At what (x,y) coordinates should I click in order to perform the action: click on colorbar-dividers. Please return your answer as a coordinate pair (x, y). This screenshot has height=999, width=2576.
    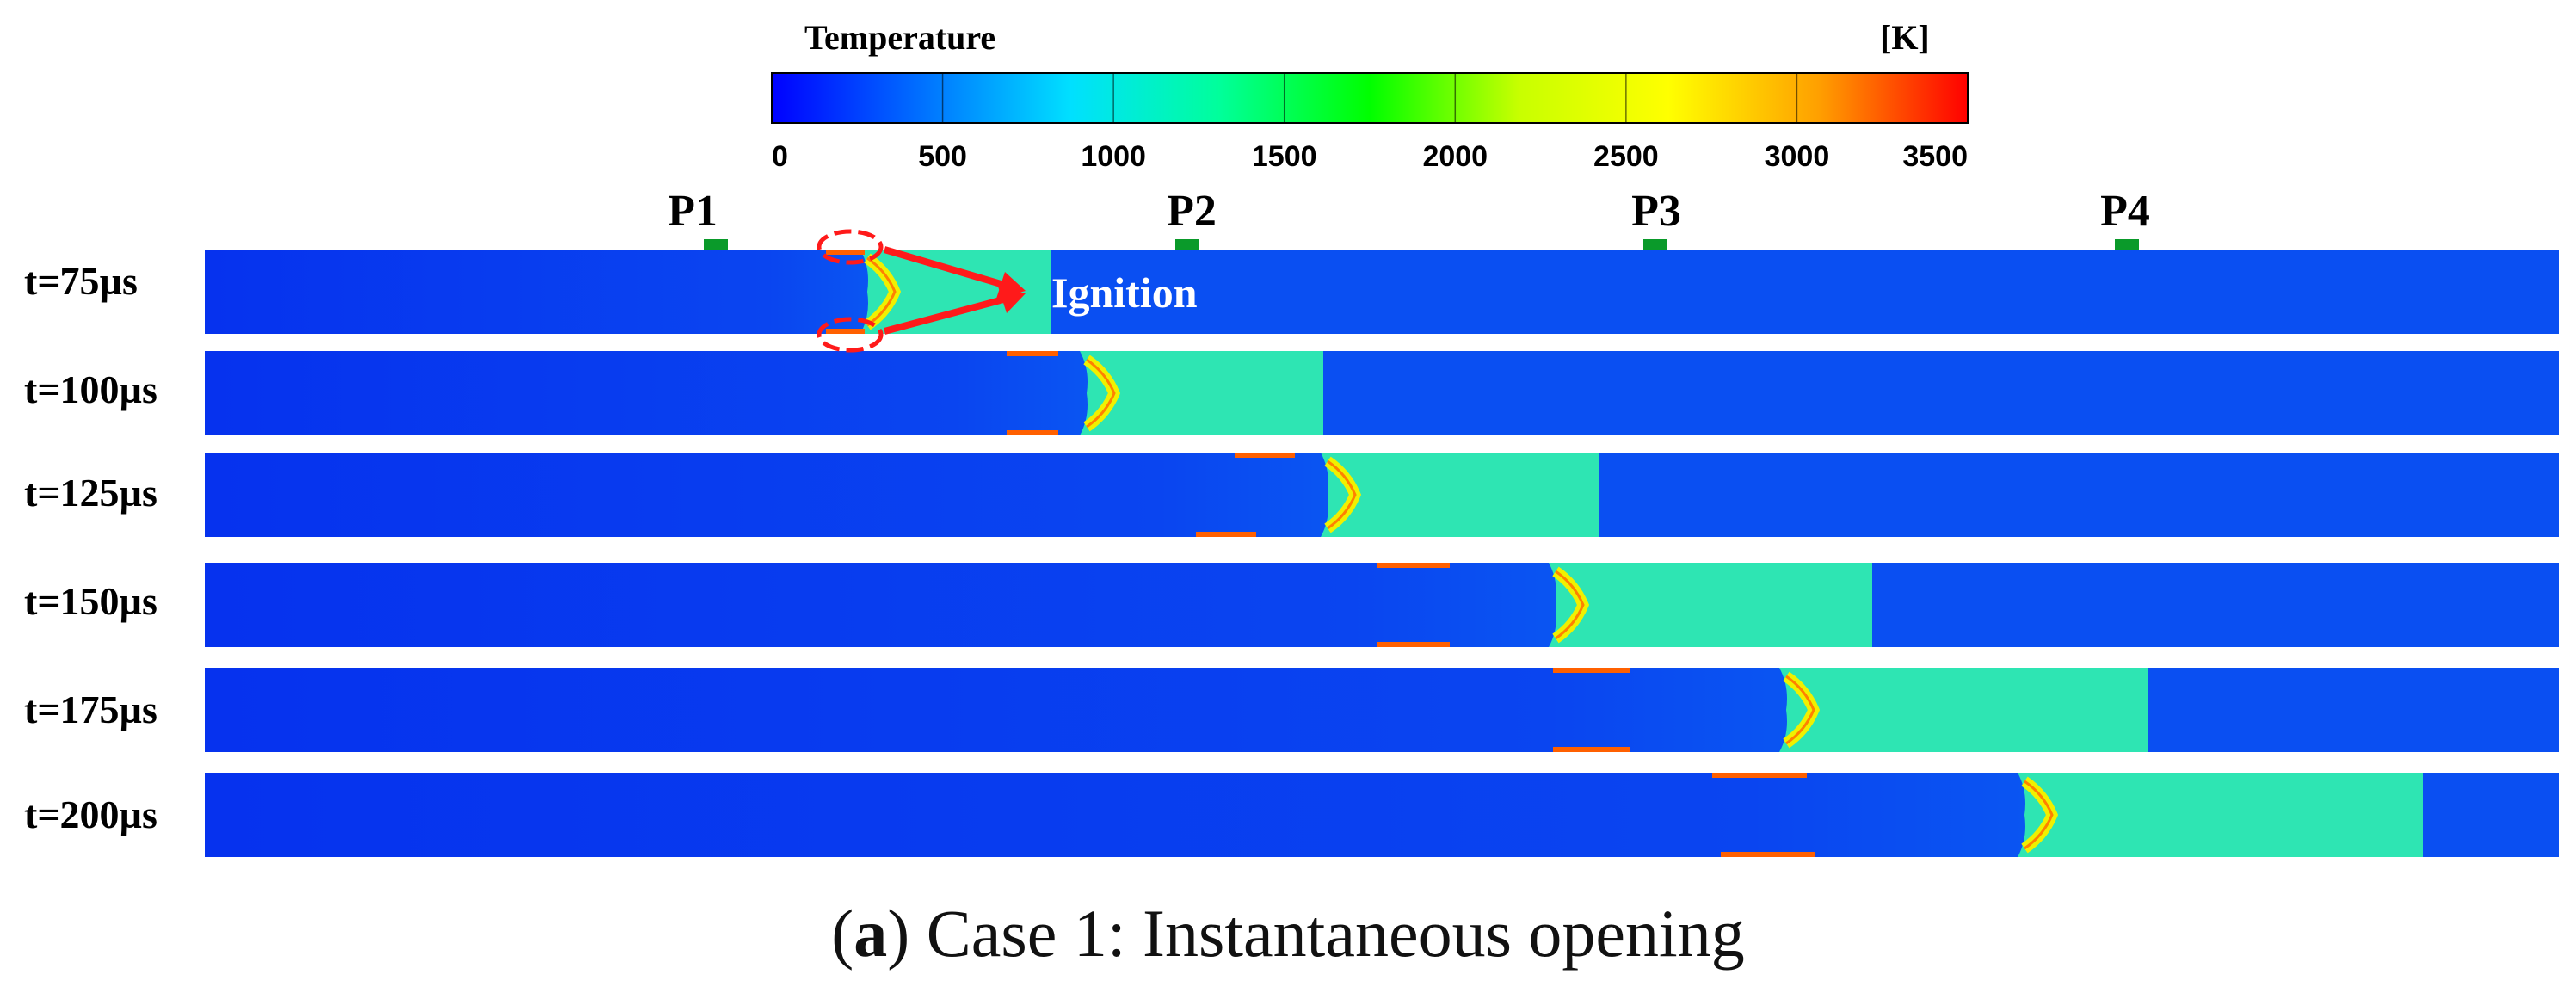
    Looking at the image, I should click on (1370, 98).